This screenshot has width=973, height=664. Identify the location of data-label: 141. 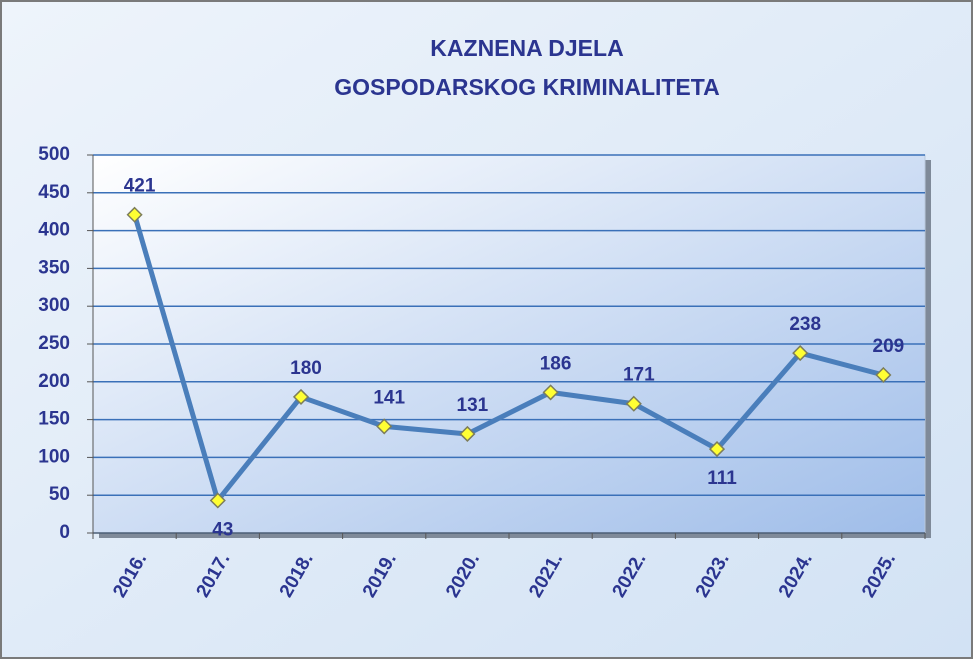
(389, 397).